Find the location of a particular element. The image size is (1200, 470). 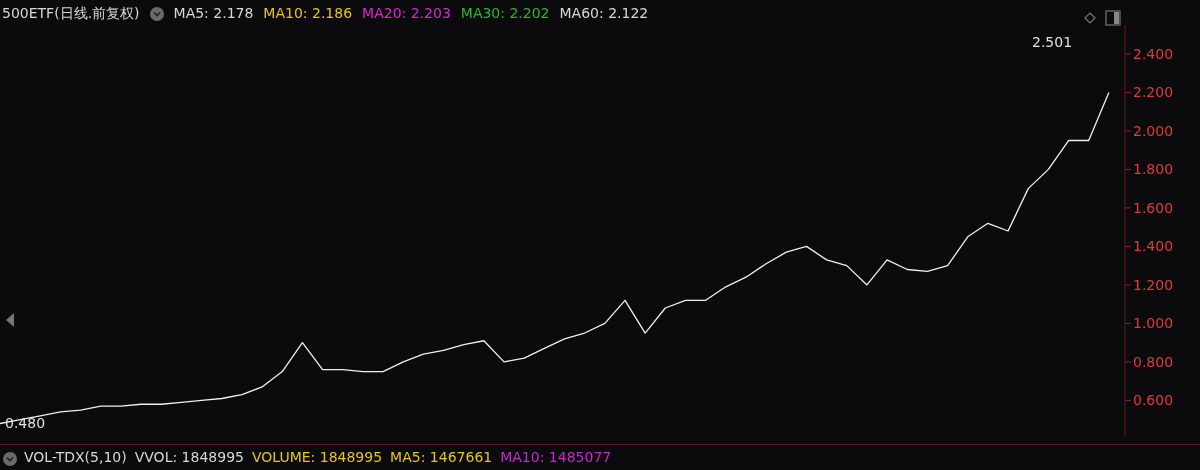

text: VVOL: 1848995 is located at coordinates (189, 457).